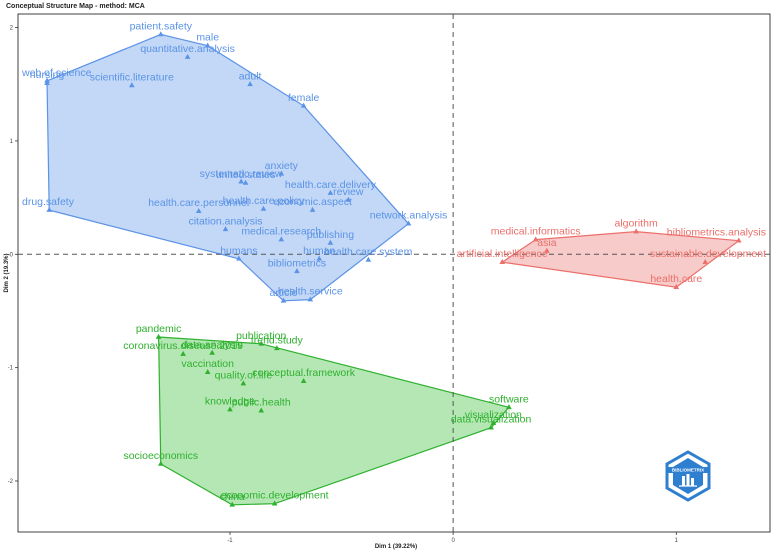 The height and width of the screenshot is (555, 776). What do you see at coordinates (297, 263) in the screenshot?
I see `cluster-1-label: bibliometrics` at bounding box center [297, 263].